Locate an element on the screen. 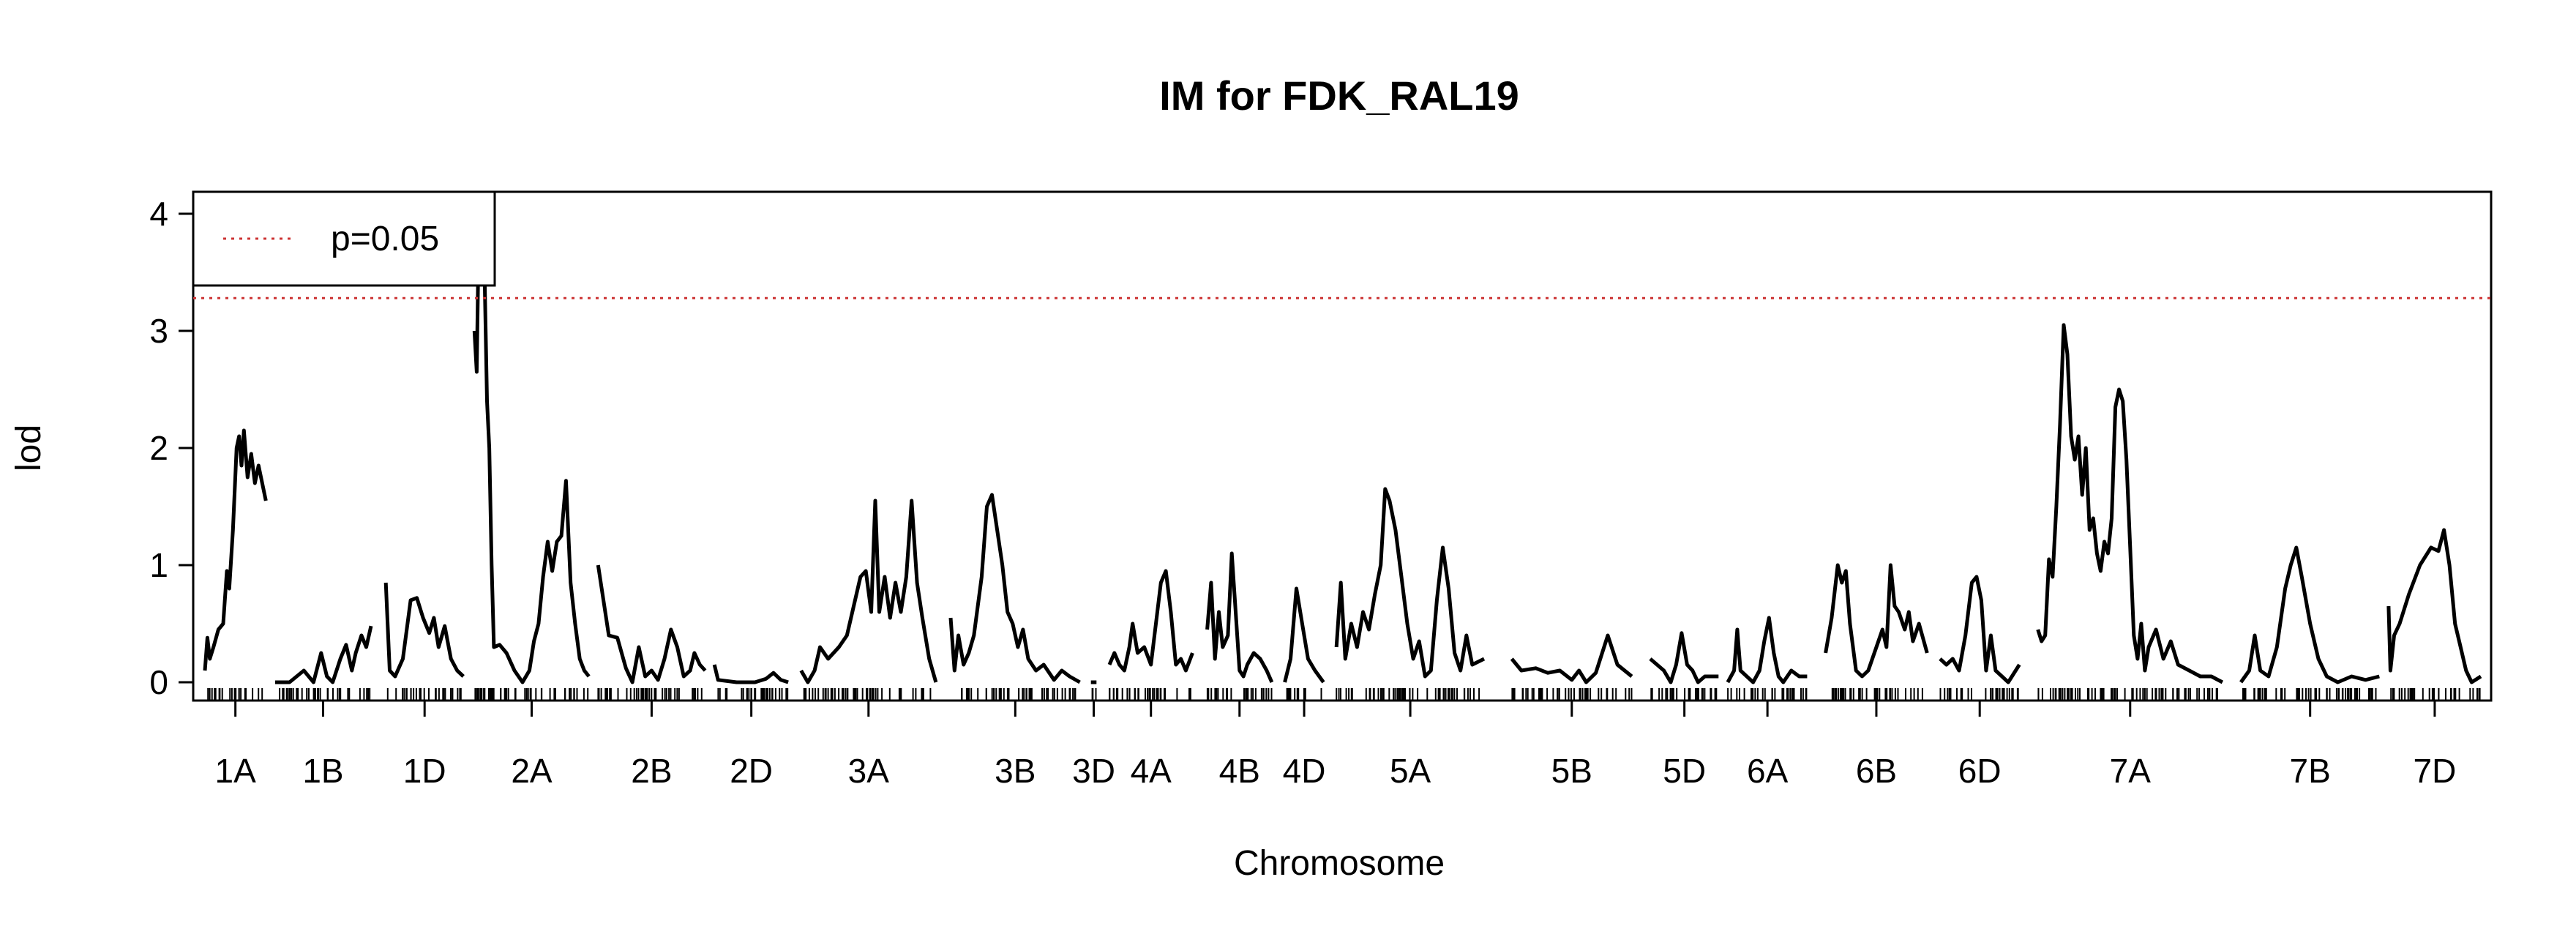 The width and height of the screenshot is (2576, 937). lod-curve-1a is located at coordinates (235, 549).